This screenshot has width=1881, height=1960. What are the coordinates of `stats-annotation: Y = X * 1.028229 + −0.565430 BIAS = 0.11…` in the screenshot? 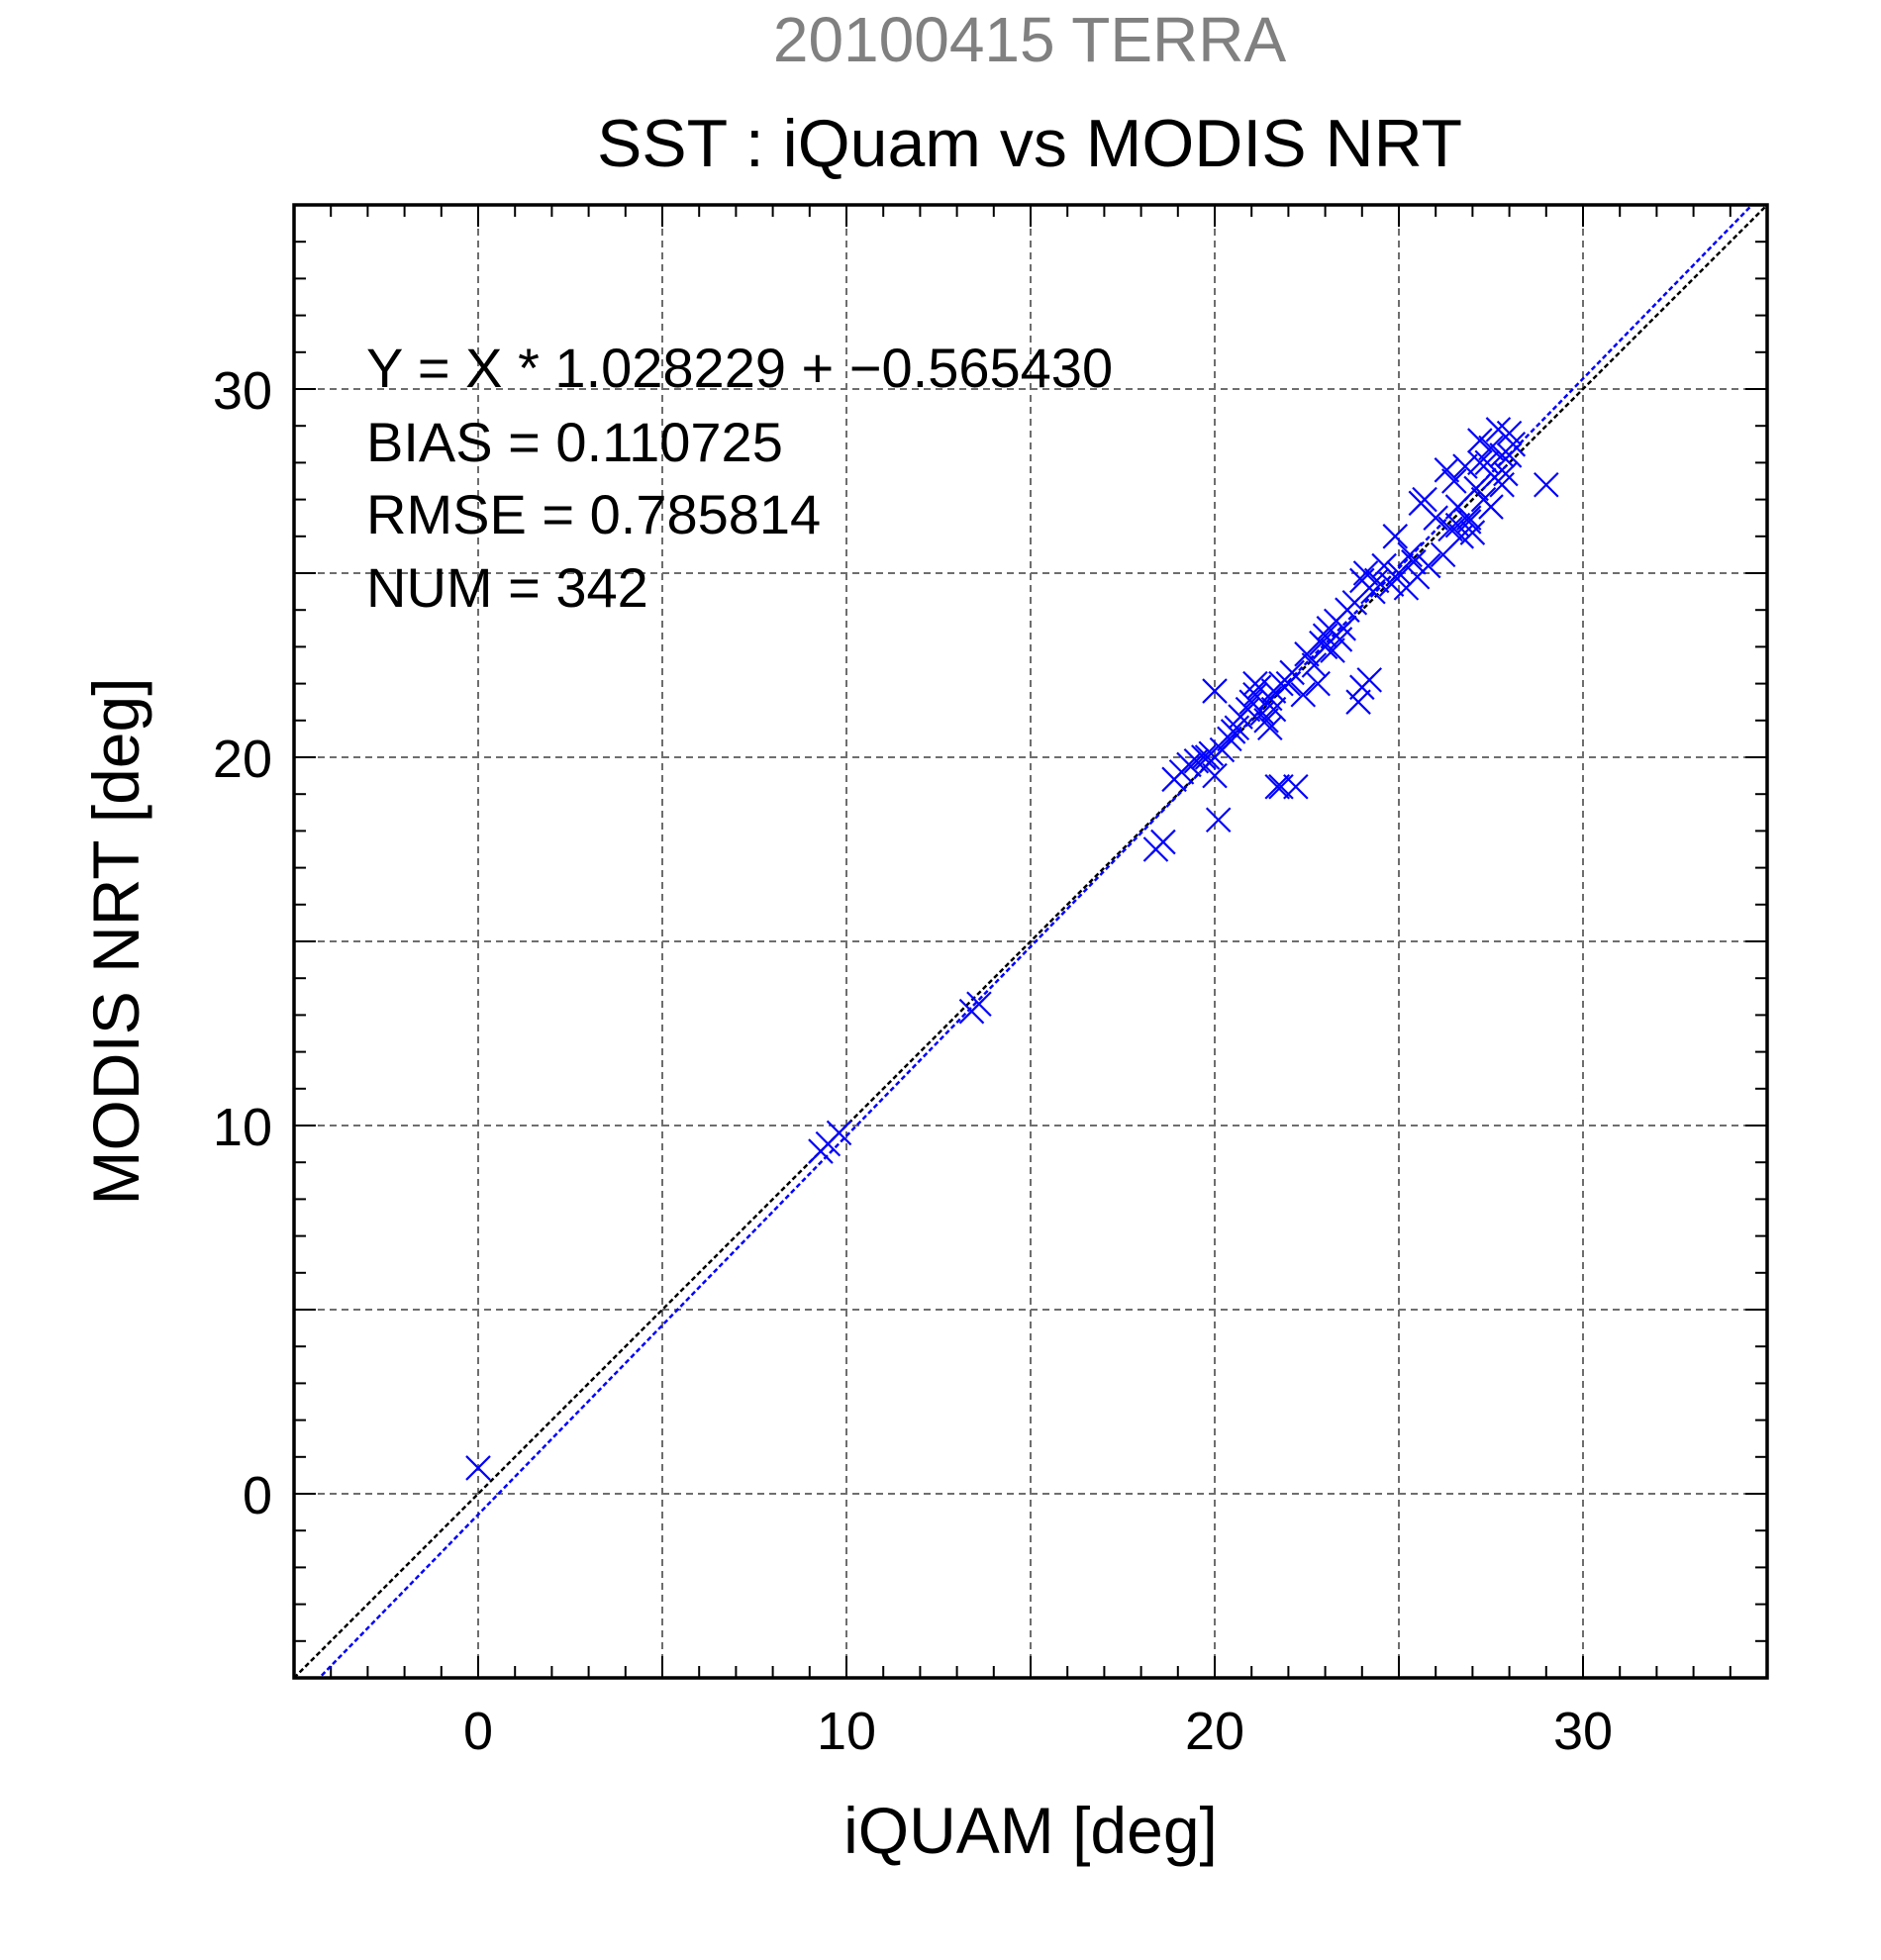 It's located at (739, 478).